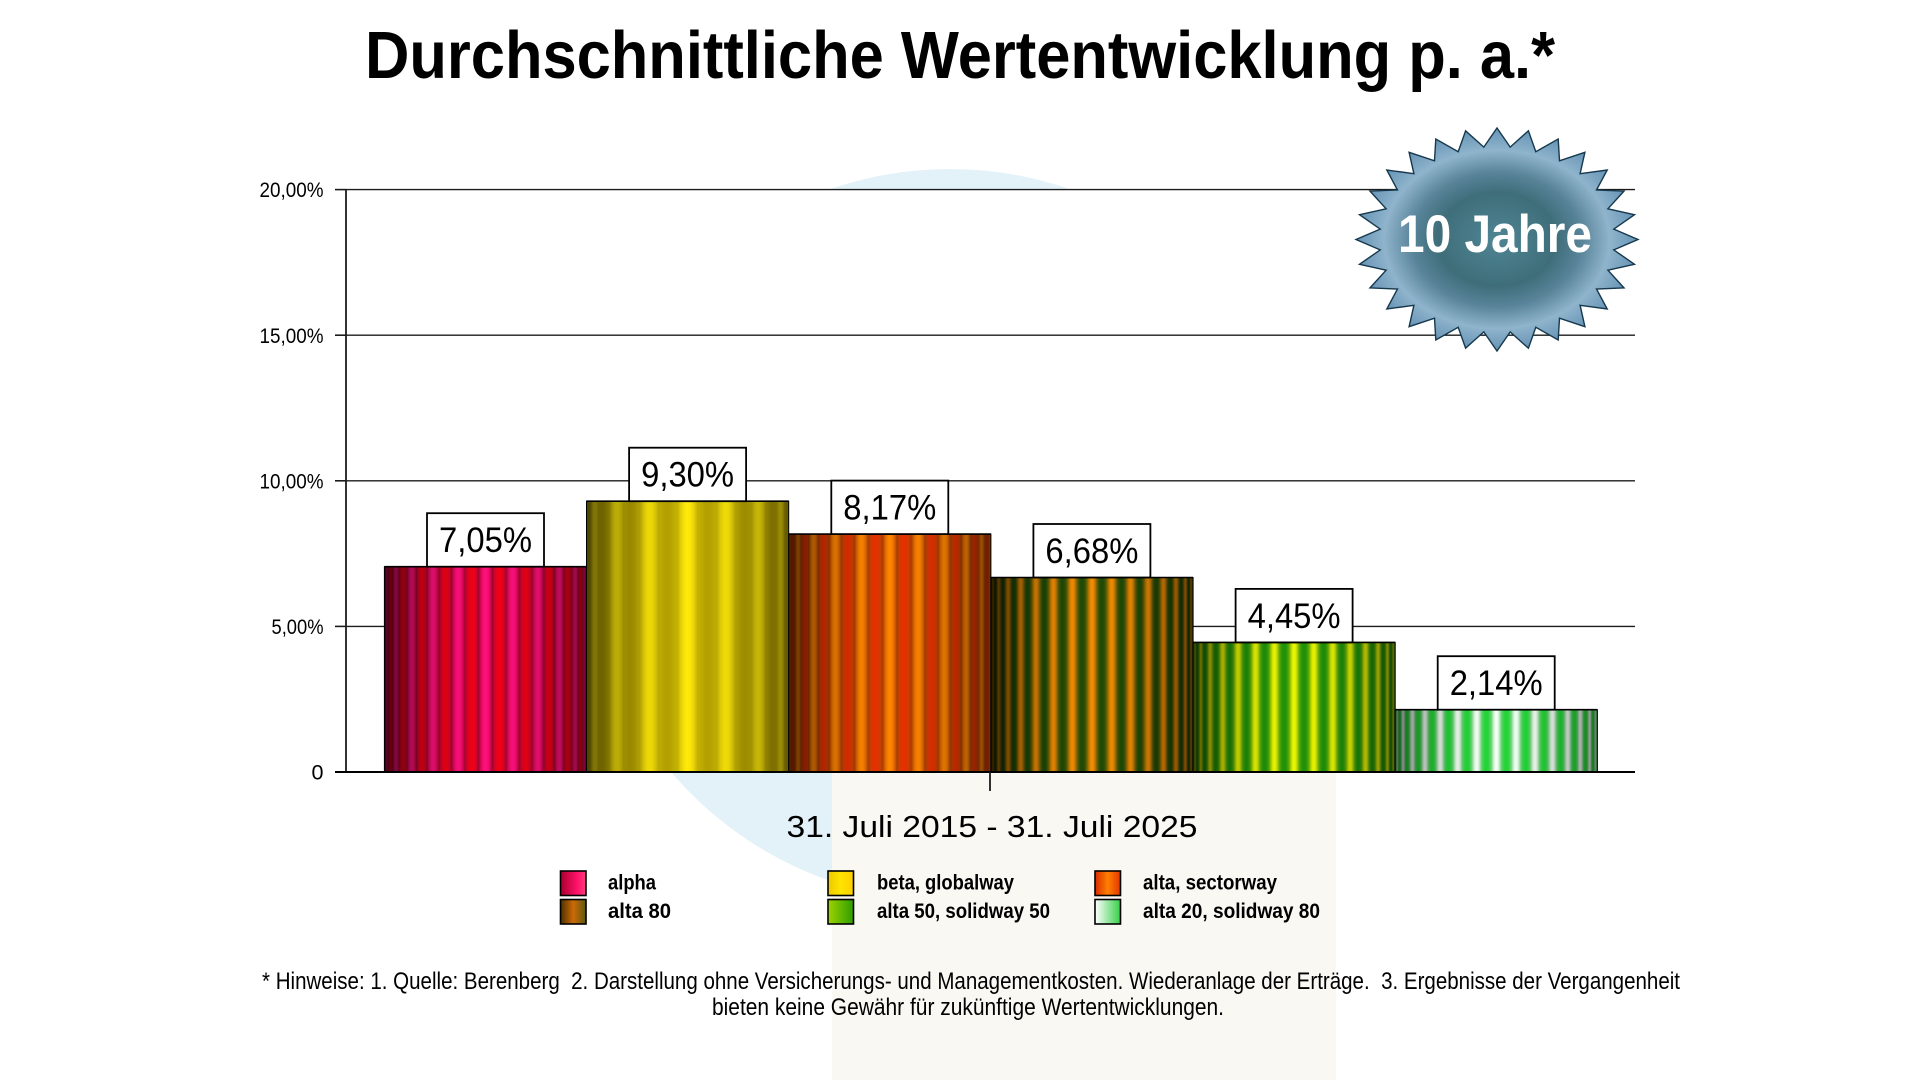 This screenshot has height=1080, width=1920. What do you see at coordinates (1210, 883) in the screenshot?
I see `svg-text: alta, sectorway` at bounding box center [1210, 883].